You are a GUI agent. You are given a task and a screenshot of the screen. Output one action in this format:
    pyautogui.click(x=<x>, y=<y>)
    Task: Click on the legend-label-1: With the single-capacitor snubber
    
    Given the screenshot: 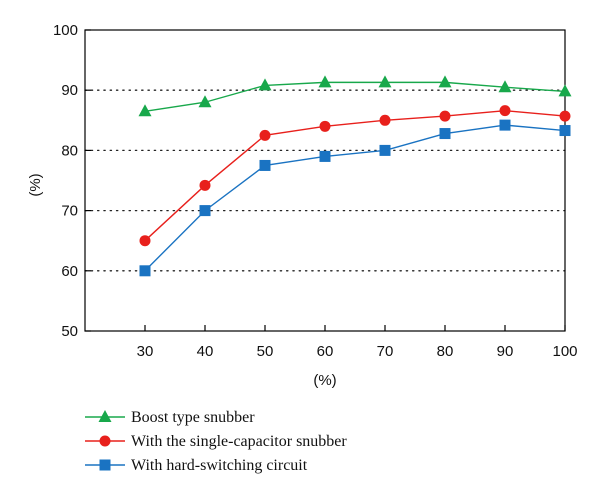 What is the action you would take?
    pyautogui.click(x=239, y=441)
    